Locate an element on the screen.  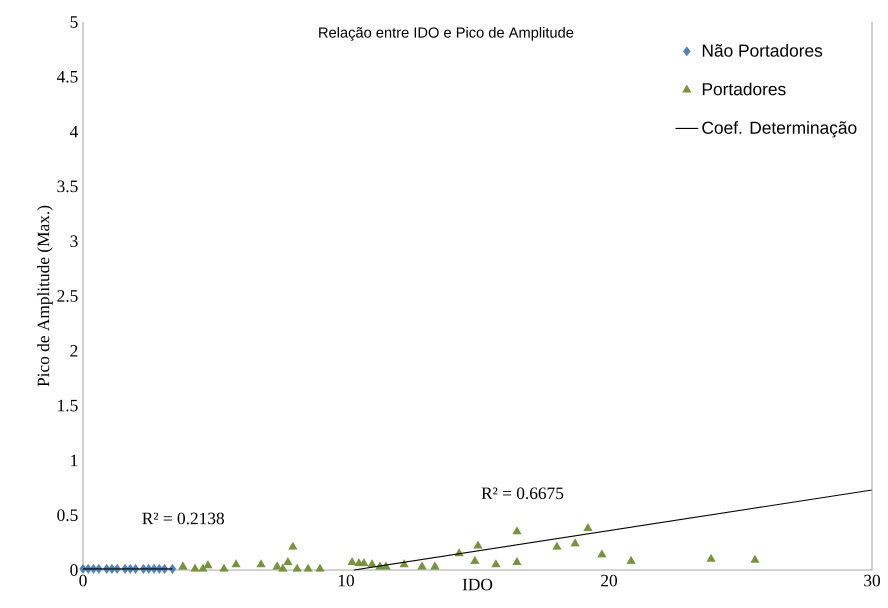
x-tick-label: 10 is located at coordinates (346, 580).